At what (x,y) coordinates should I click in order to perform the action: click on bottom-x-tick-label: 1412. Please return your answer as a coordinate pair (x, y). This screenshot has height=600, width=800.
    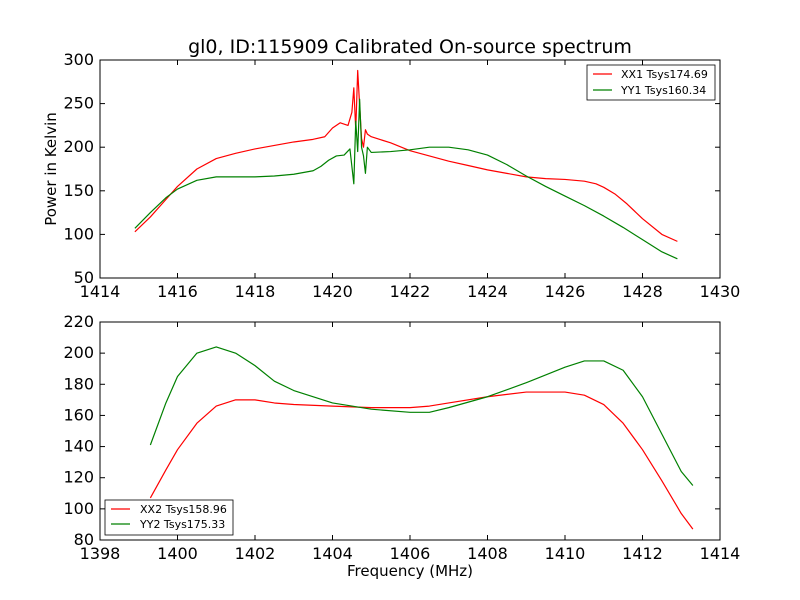
    Looking at the image, I should click on (642, 553).